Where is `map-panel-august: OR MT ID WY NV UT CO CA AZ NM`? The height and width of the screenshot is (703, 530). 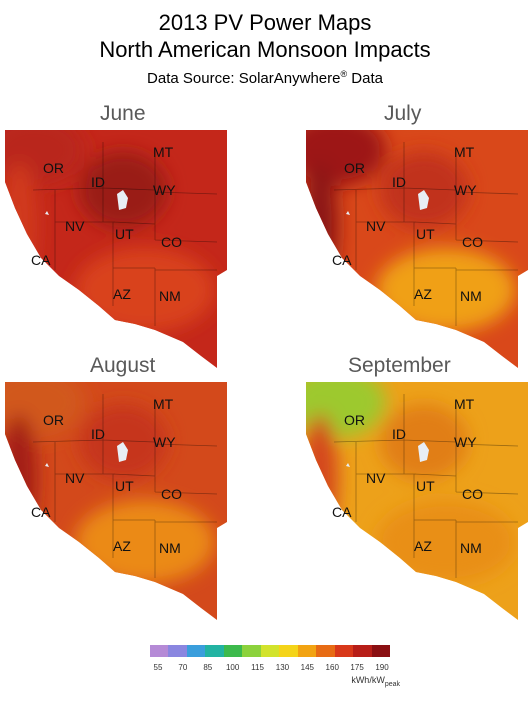
map-panel-august: OR MT ID WY NV UT CO CA AZ NM is located at coordinates (116, 501).